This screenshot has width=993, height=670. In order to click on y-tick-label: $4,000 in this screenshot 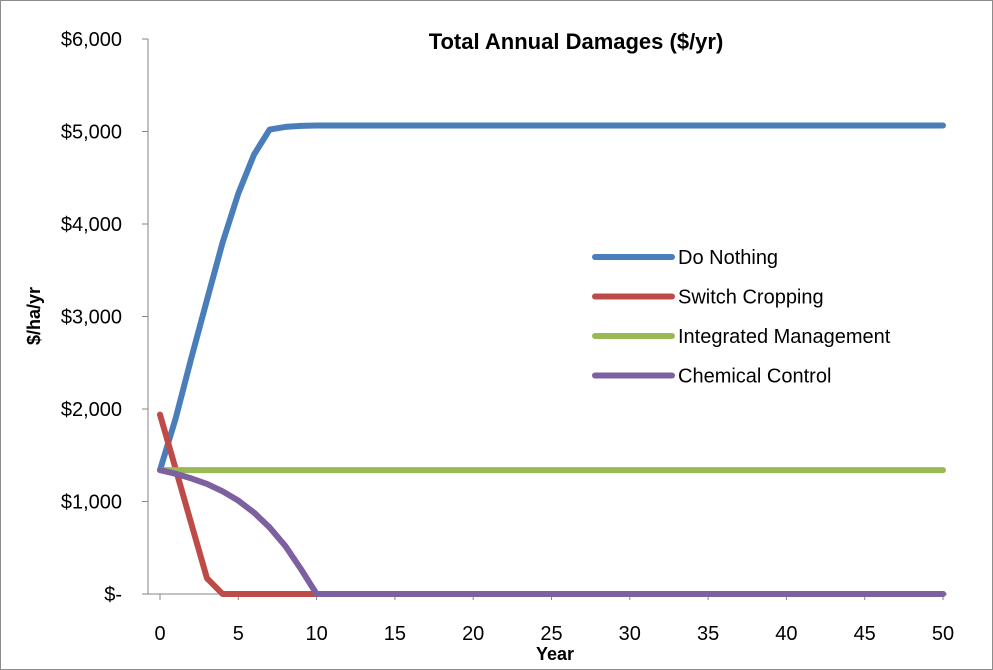, I will do `click(91, 225)`.